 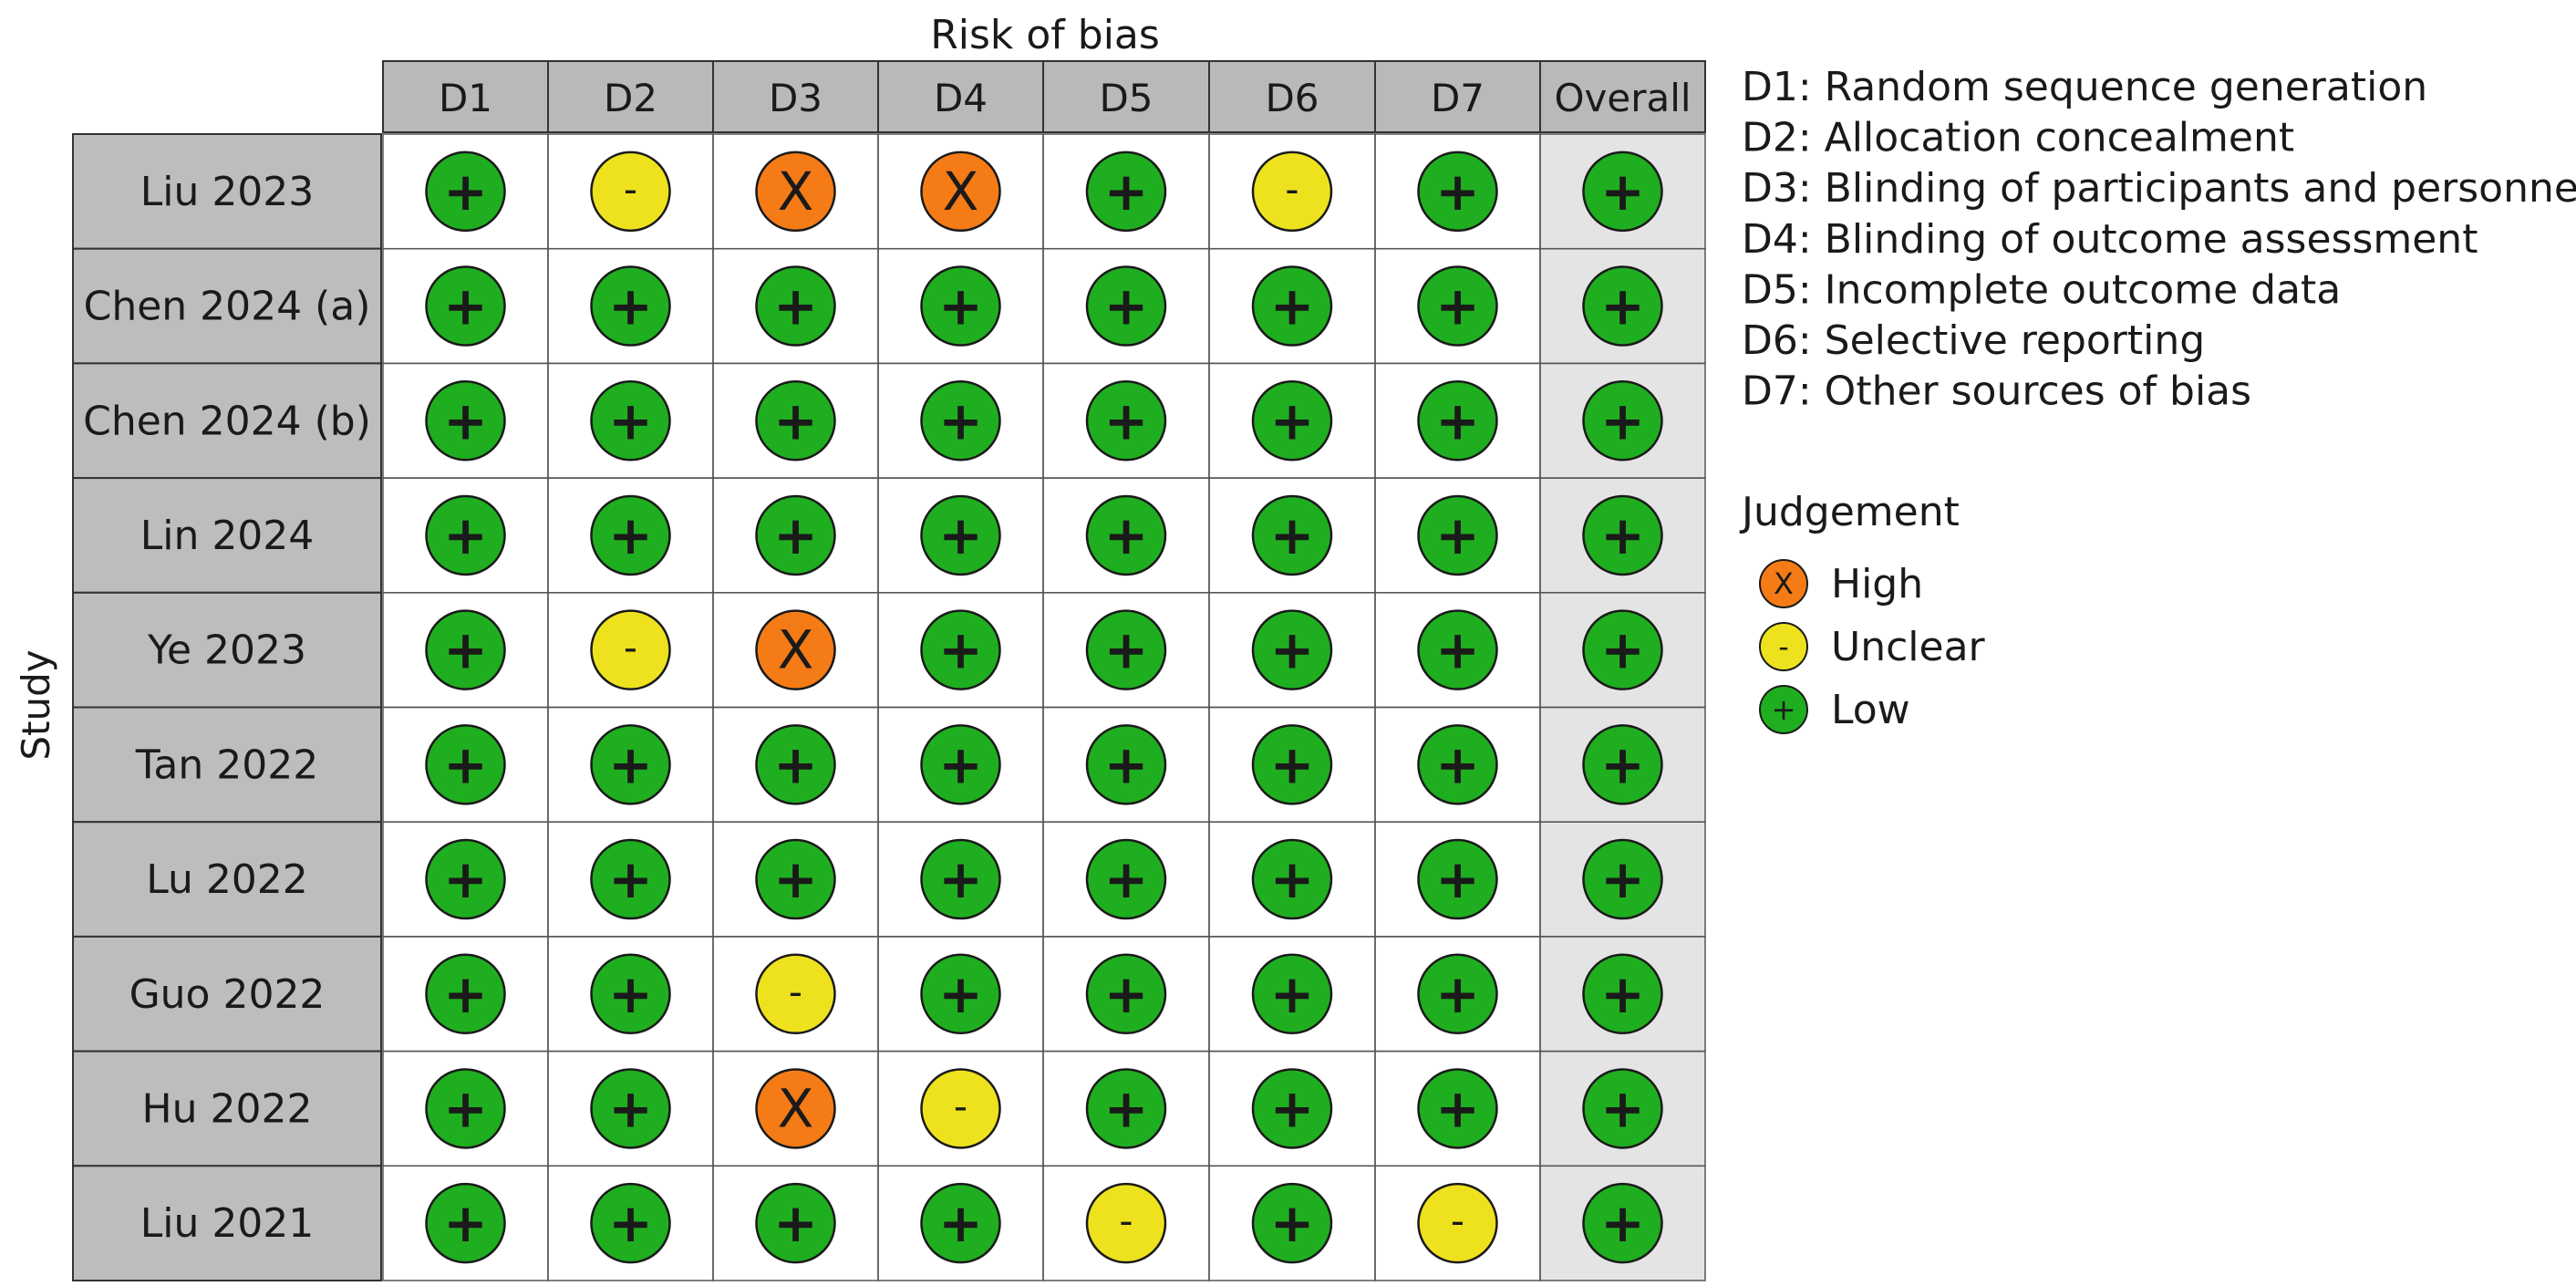 I want to click on column-header-label: D6, so click(x=1292, y=98).